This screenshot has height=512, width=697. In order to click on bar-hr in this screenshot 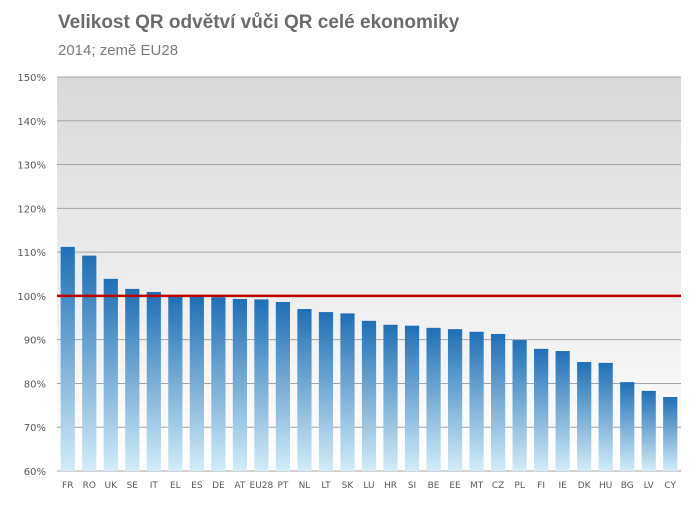, I will do `click(390, 397)`.